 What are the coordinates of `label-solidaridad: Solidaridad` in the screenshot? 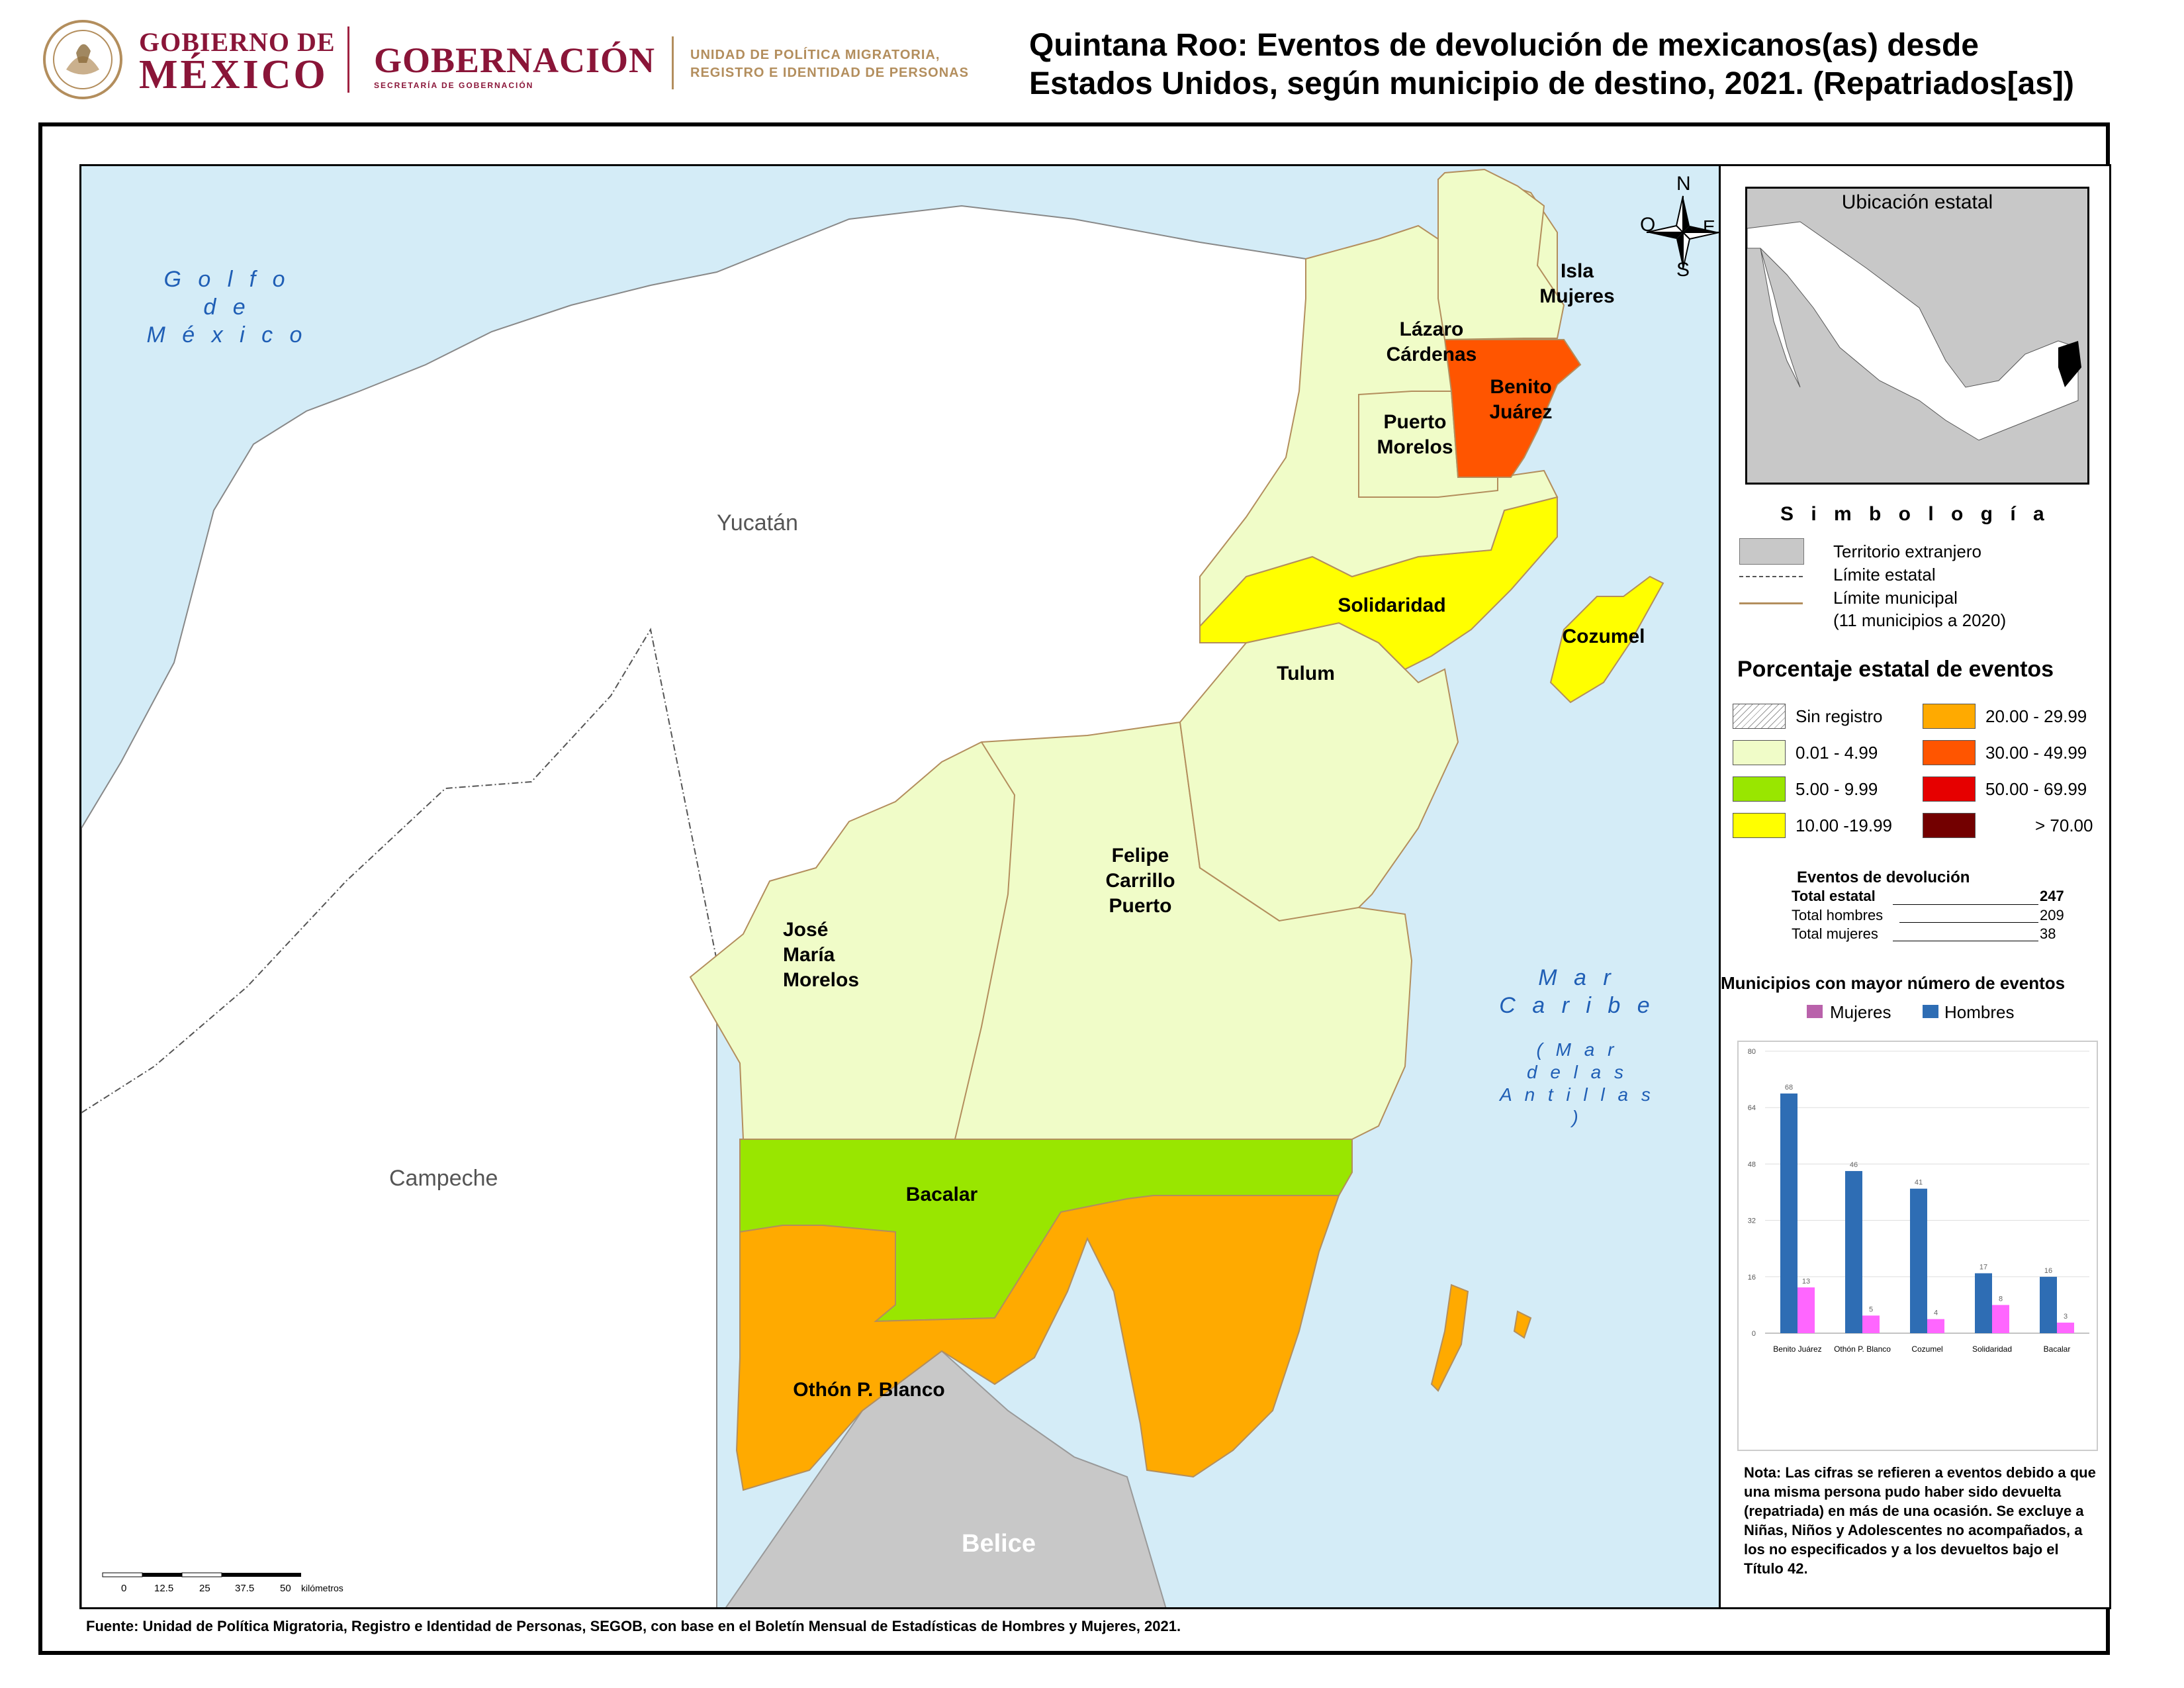 It's located at (1392, 605).